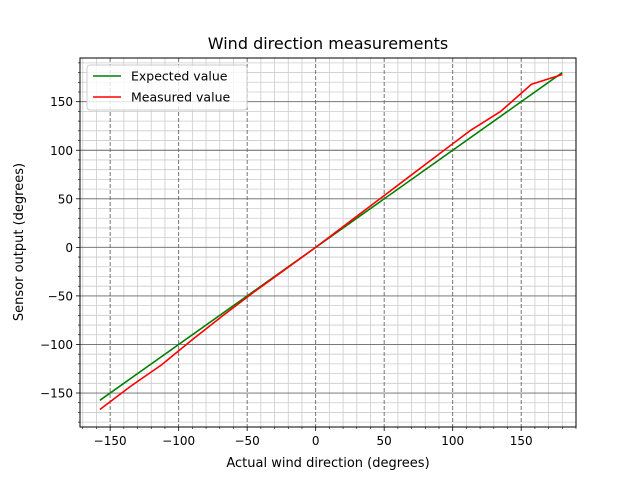 The width and height of the screenshot is (640, 480). What do you see at coordinates (384, 441) in the screenshot?
I see `x-tick-label: 50` at bounding box center [384, 441].